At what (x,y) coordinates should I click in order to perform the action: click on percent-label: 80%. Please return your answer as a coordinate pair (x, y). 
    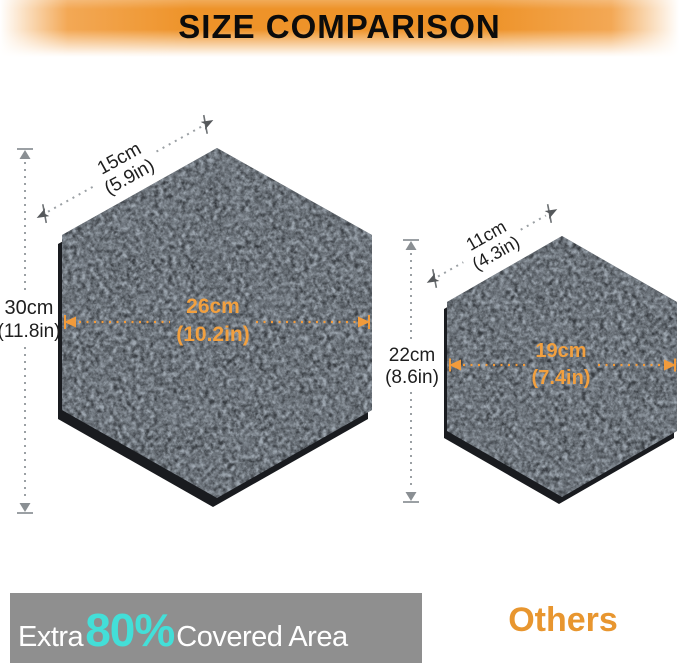
    Looking at the image, I should click on (130, 630).